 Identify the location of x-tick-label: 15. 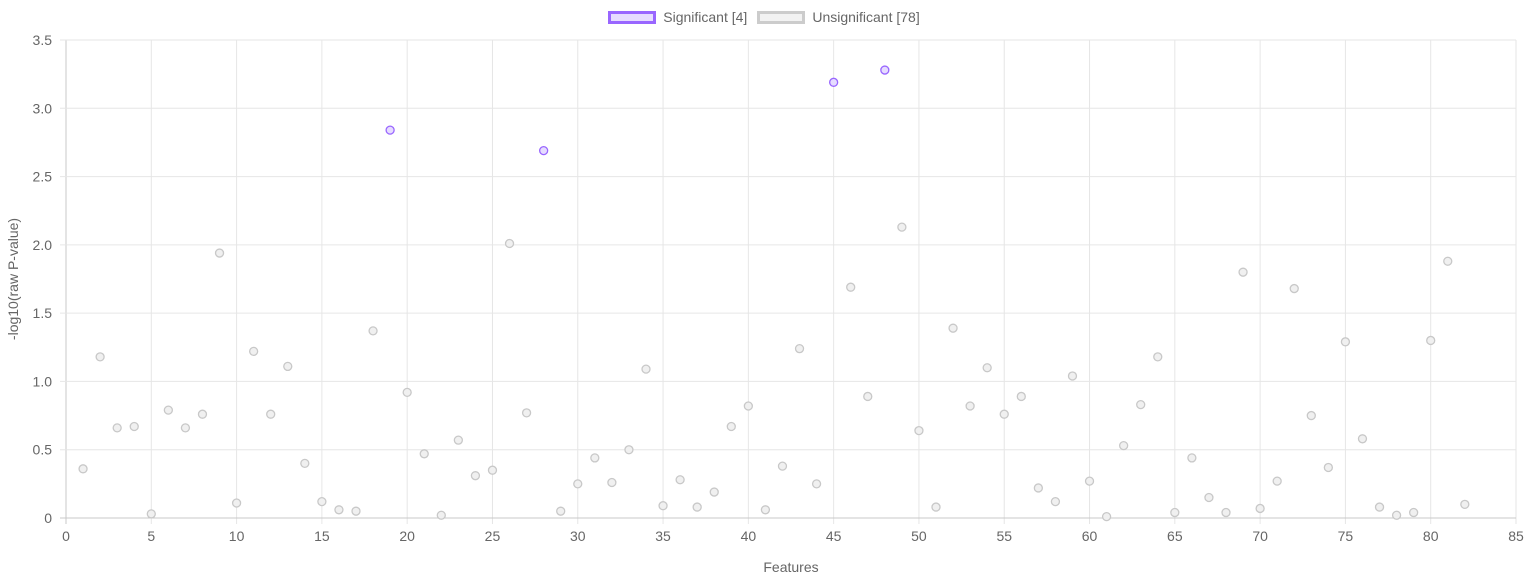
(322, 536).